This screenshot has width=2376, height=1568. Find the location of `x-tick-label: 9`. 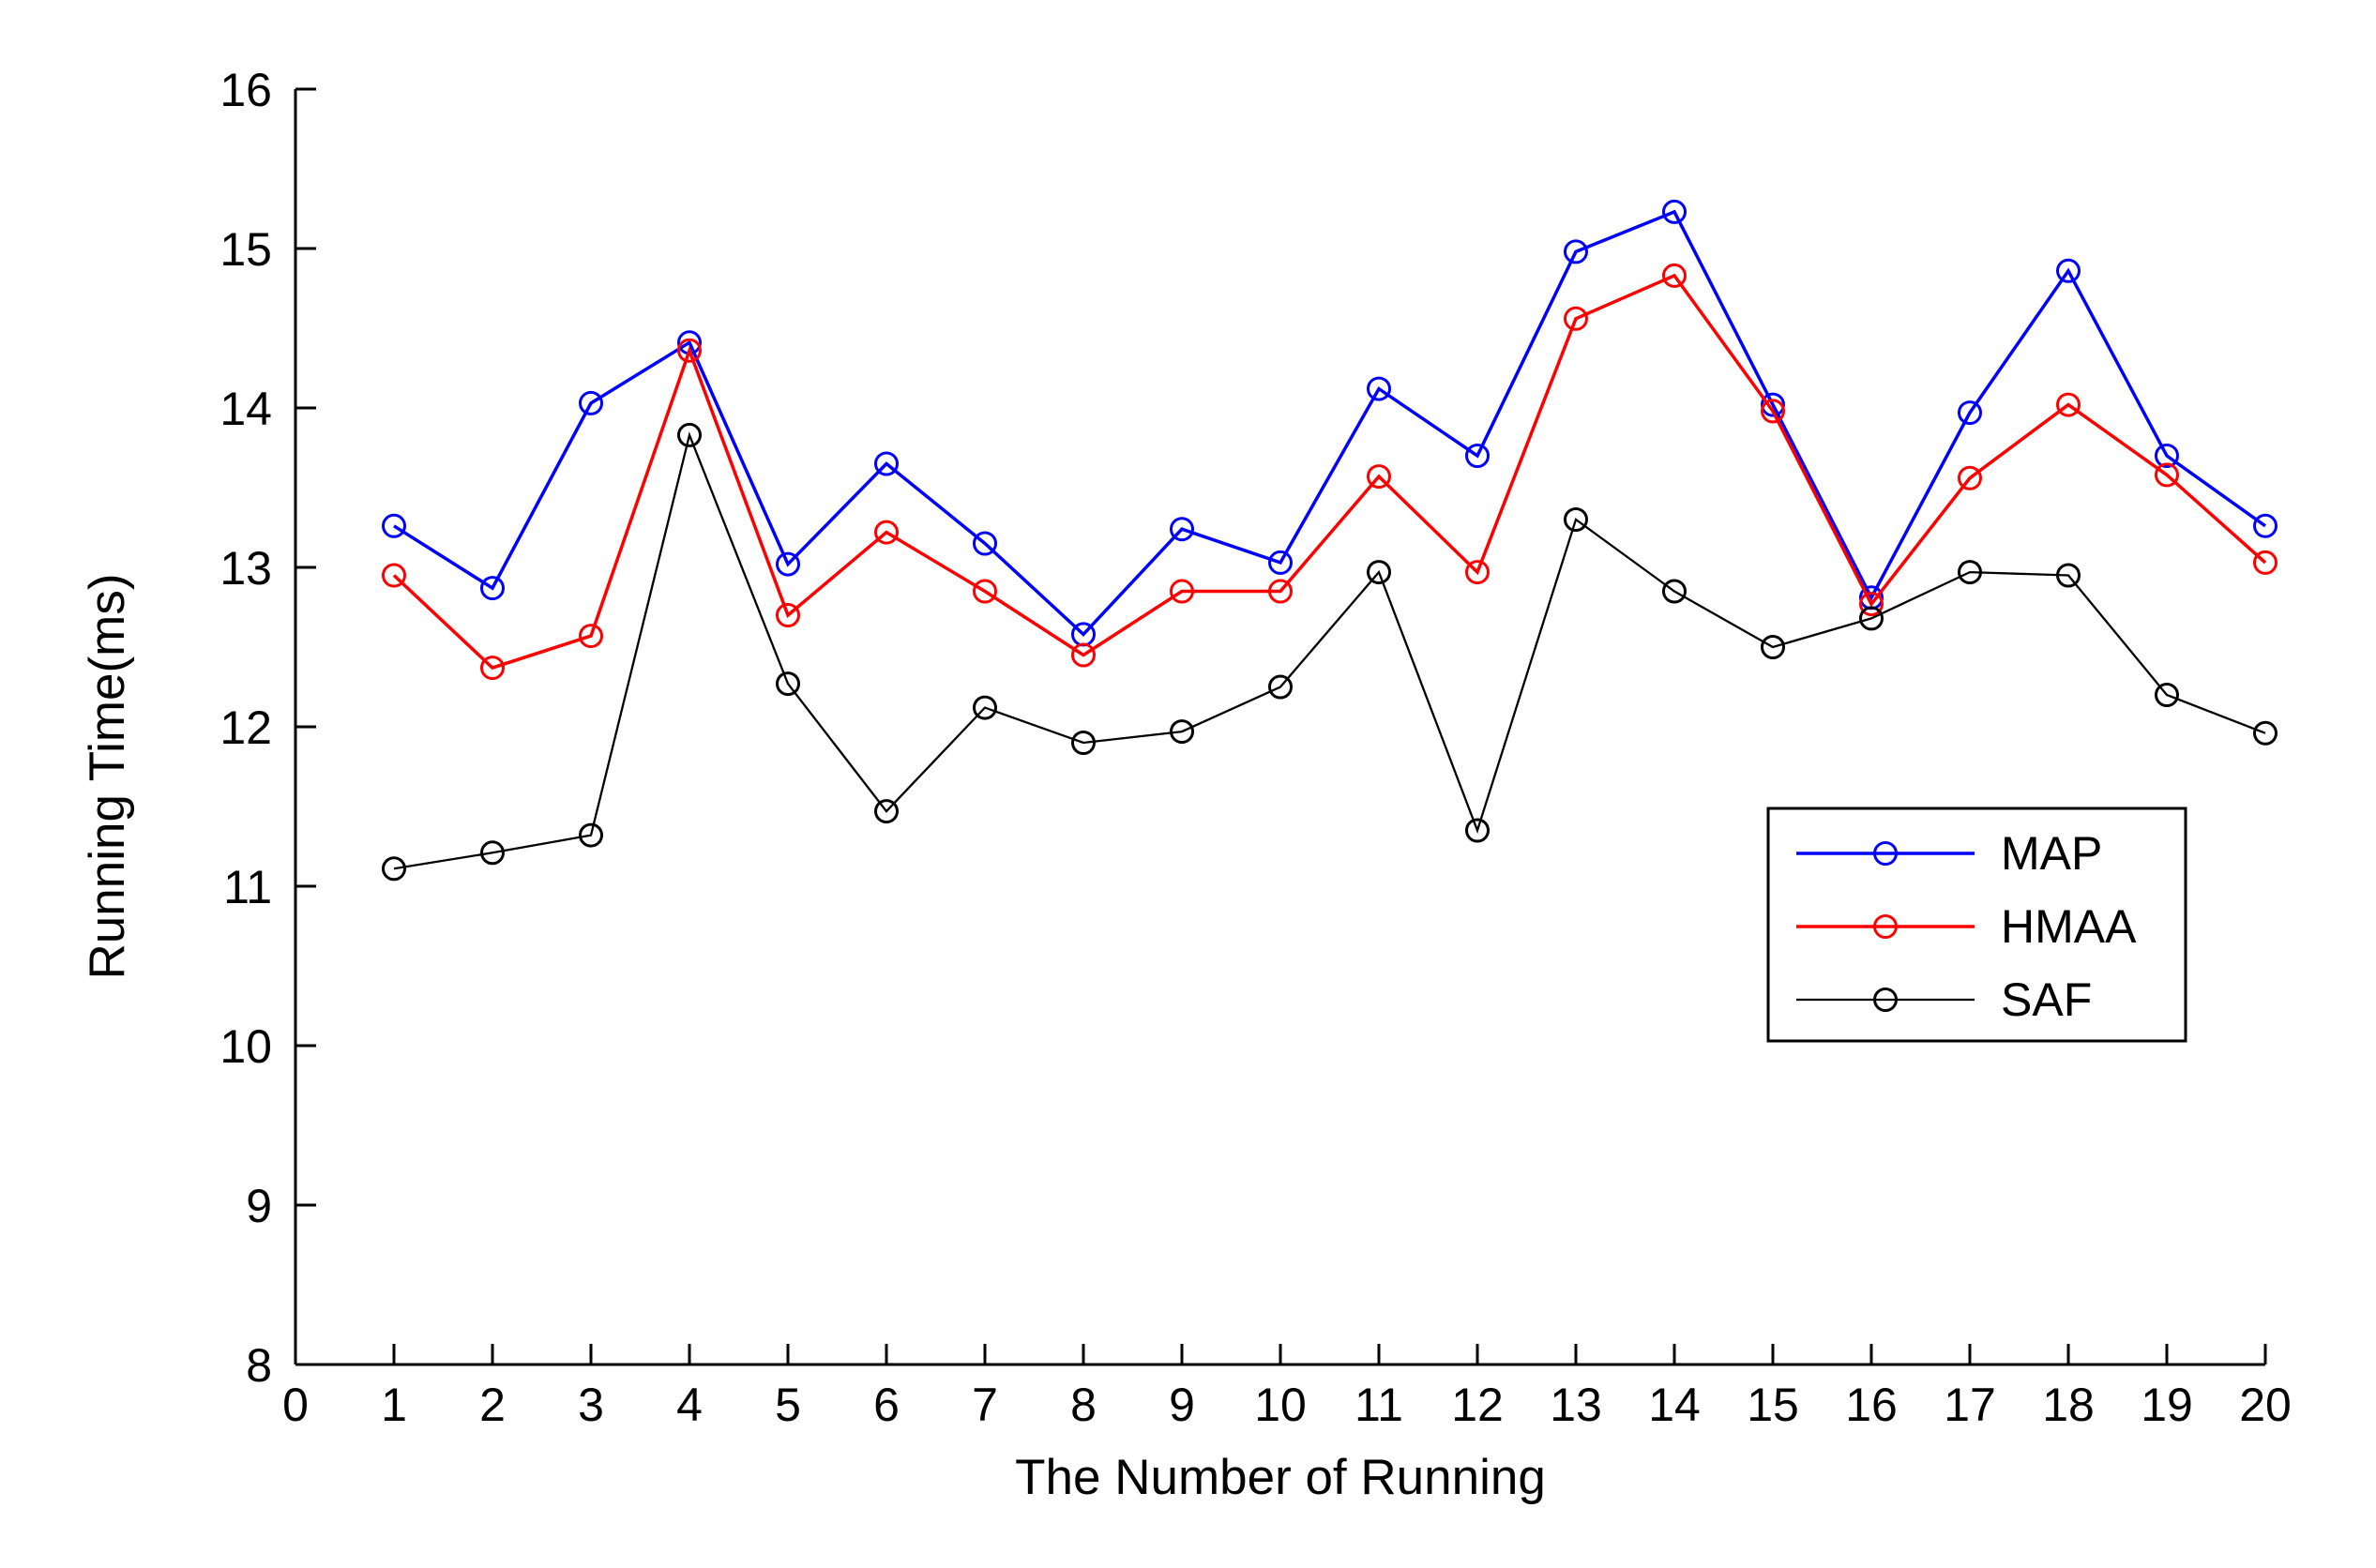

x-tick-label: 9 is located at coordinates (1182, 1405).